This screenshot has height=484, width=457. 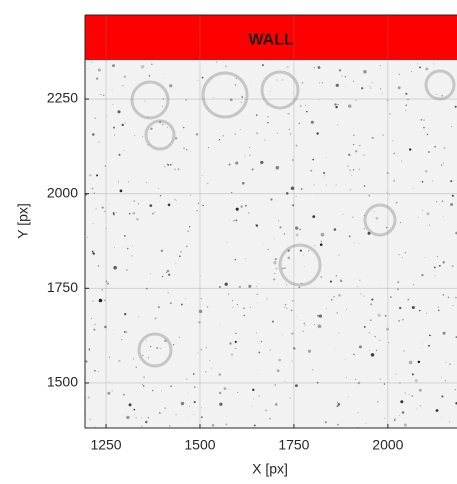 I want to click on y-tick-label: 2000, so click(x=62, y=192).